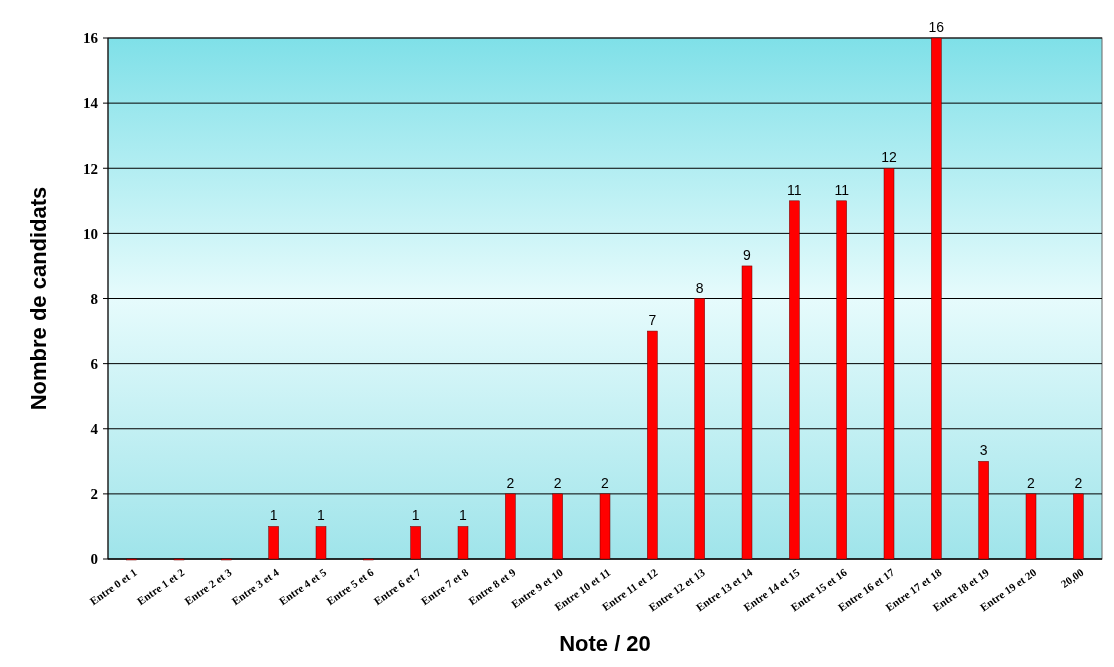 The image size is (1114, 667). I want to click on y-tick-label: 12, so click(90, 168).